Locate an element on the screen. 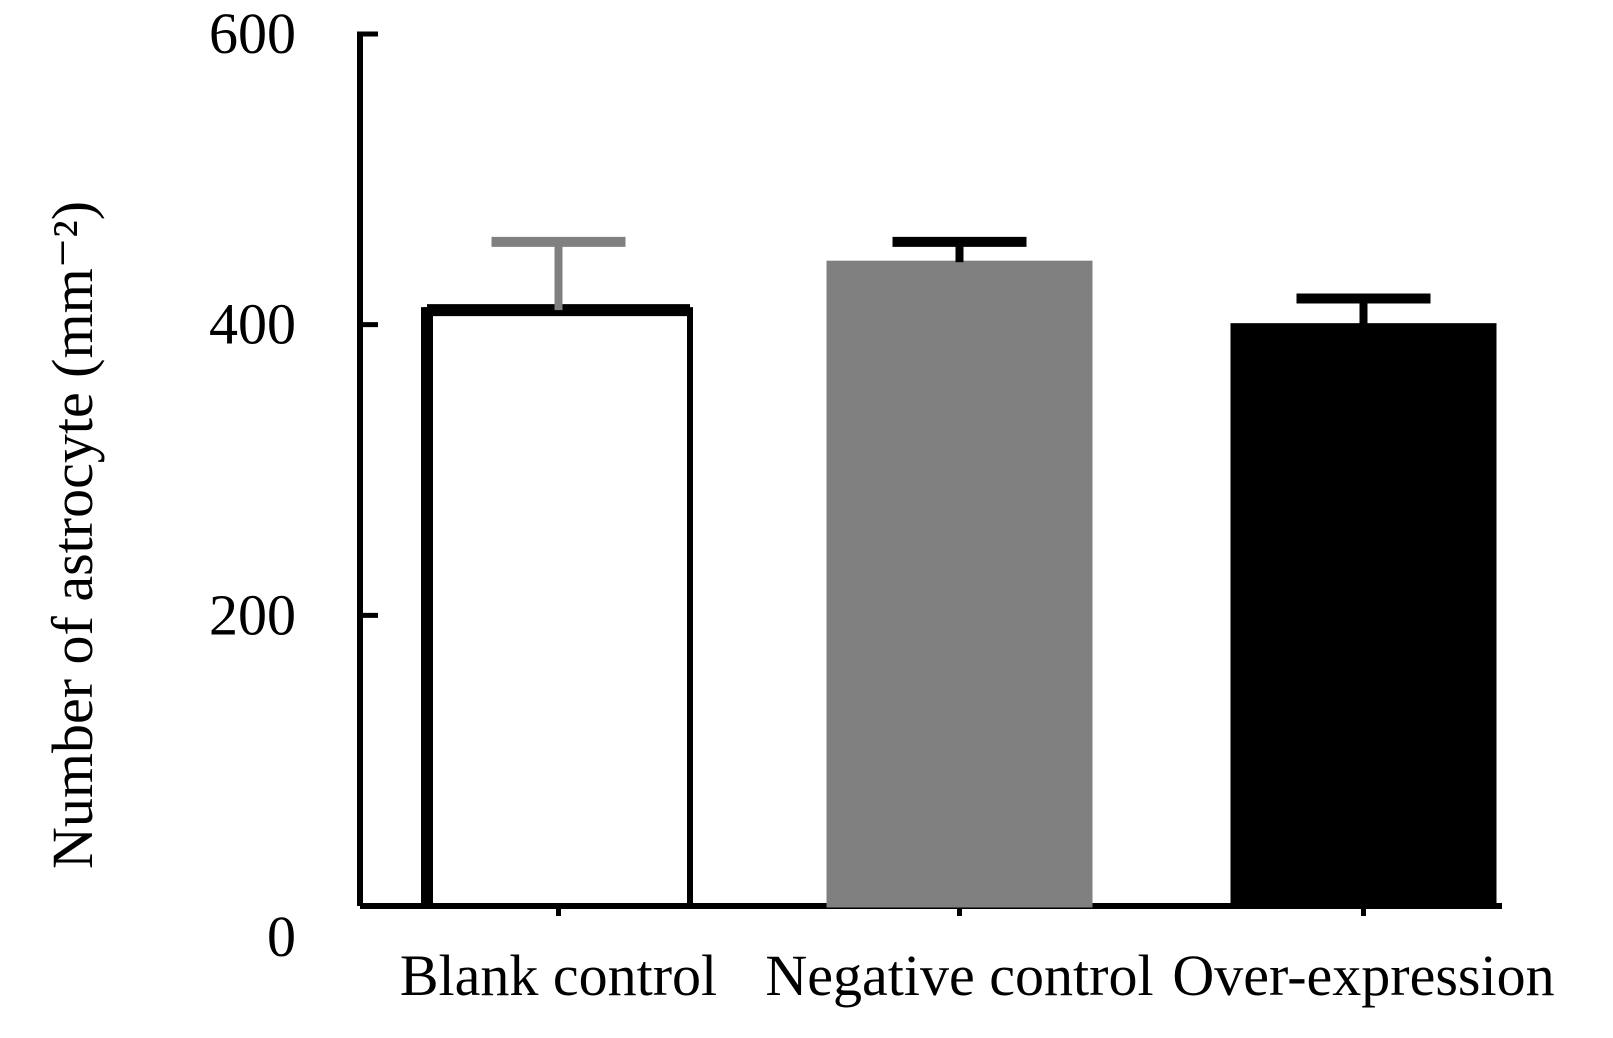 This screenshot has height=1038, width=1613. x-tick-label: Over-expression is located at coordinates (1363, 975).